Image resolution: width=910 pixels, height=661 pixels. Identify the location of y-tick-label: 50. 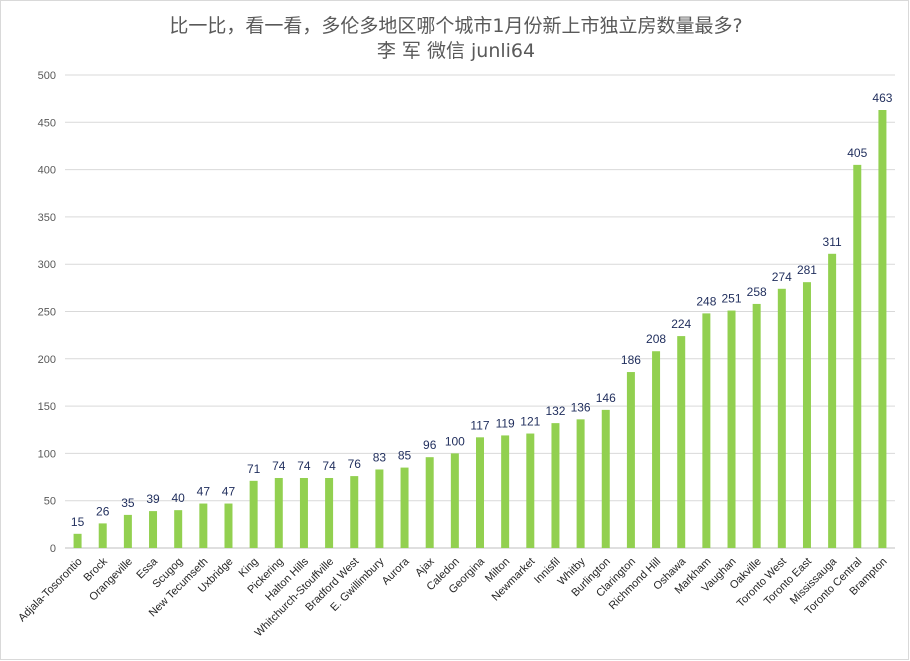
(50, 502).